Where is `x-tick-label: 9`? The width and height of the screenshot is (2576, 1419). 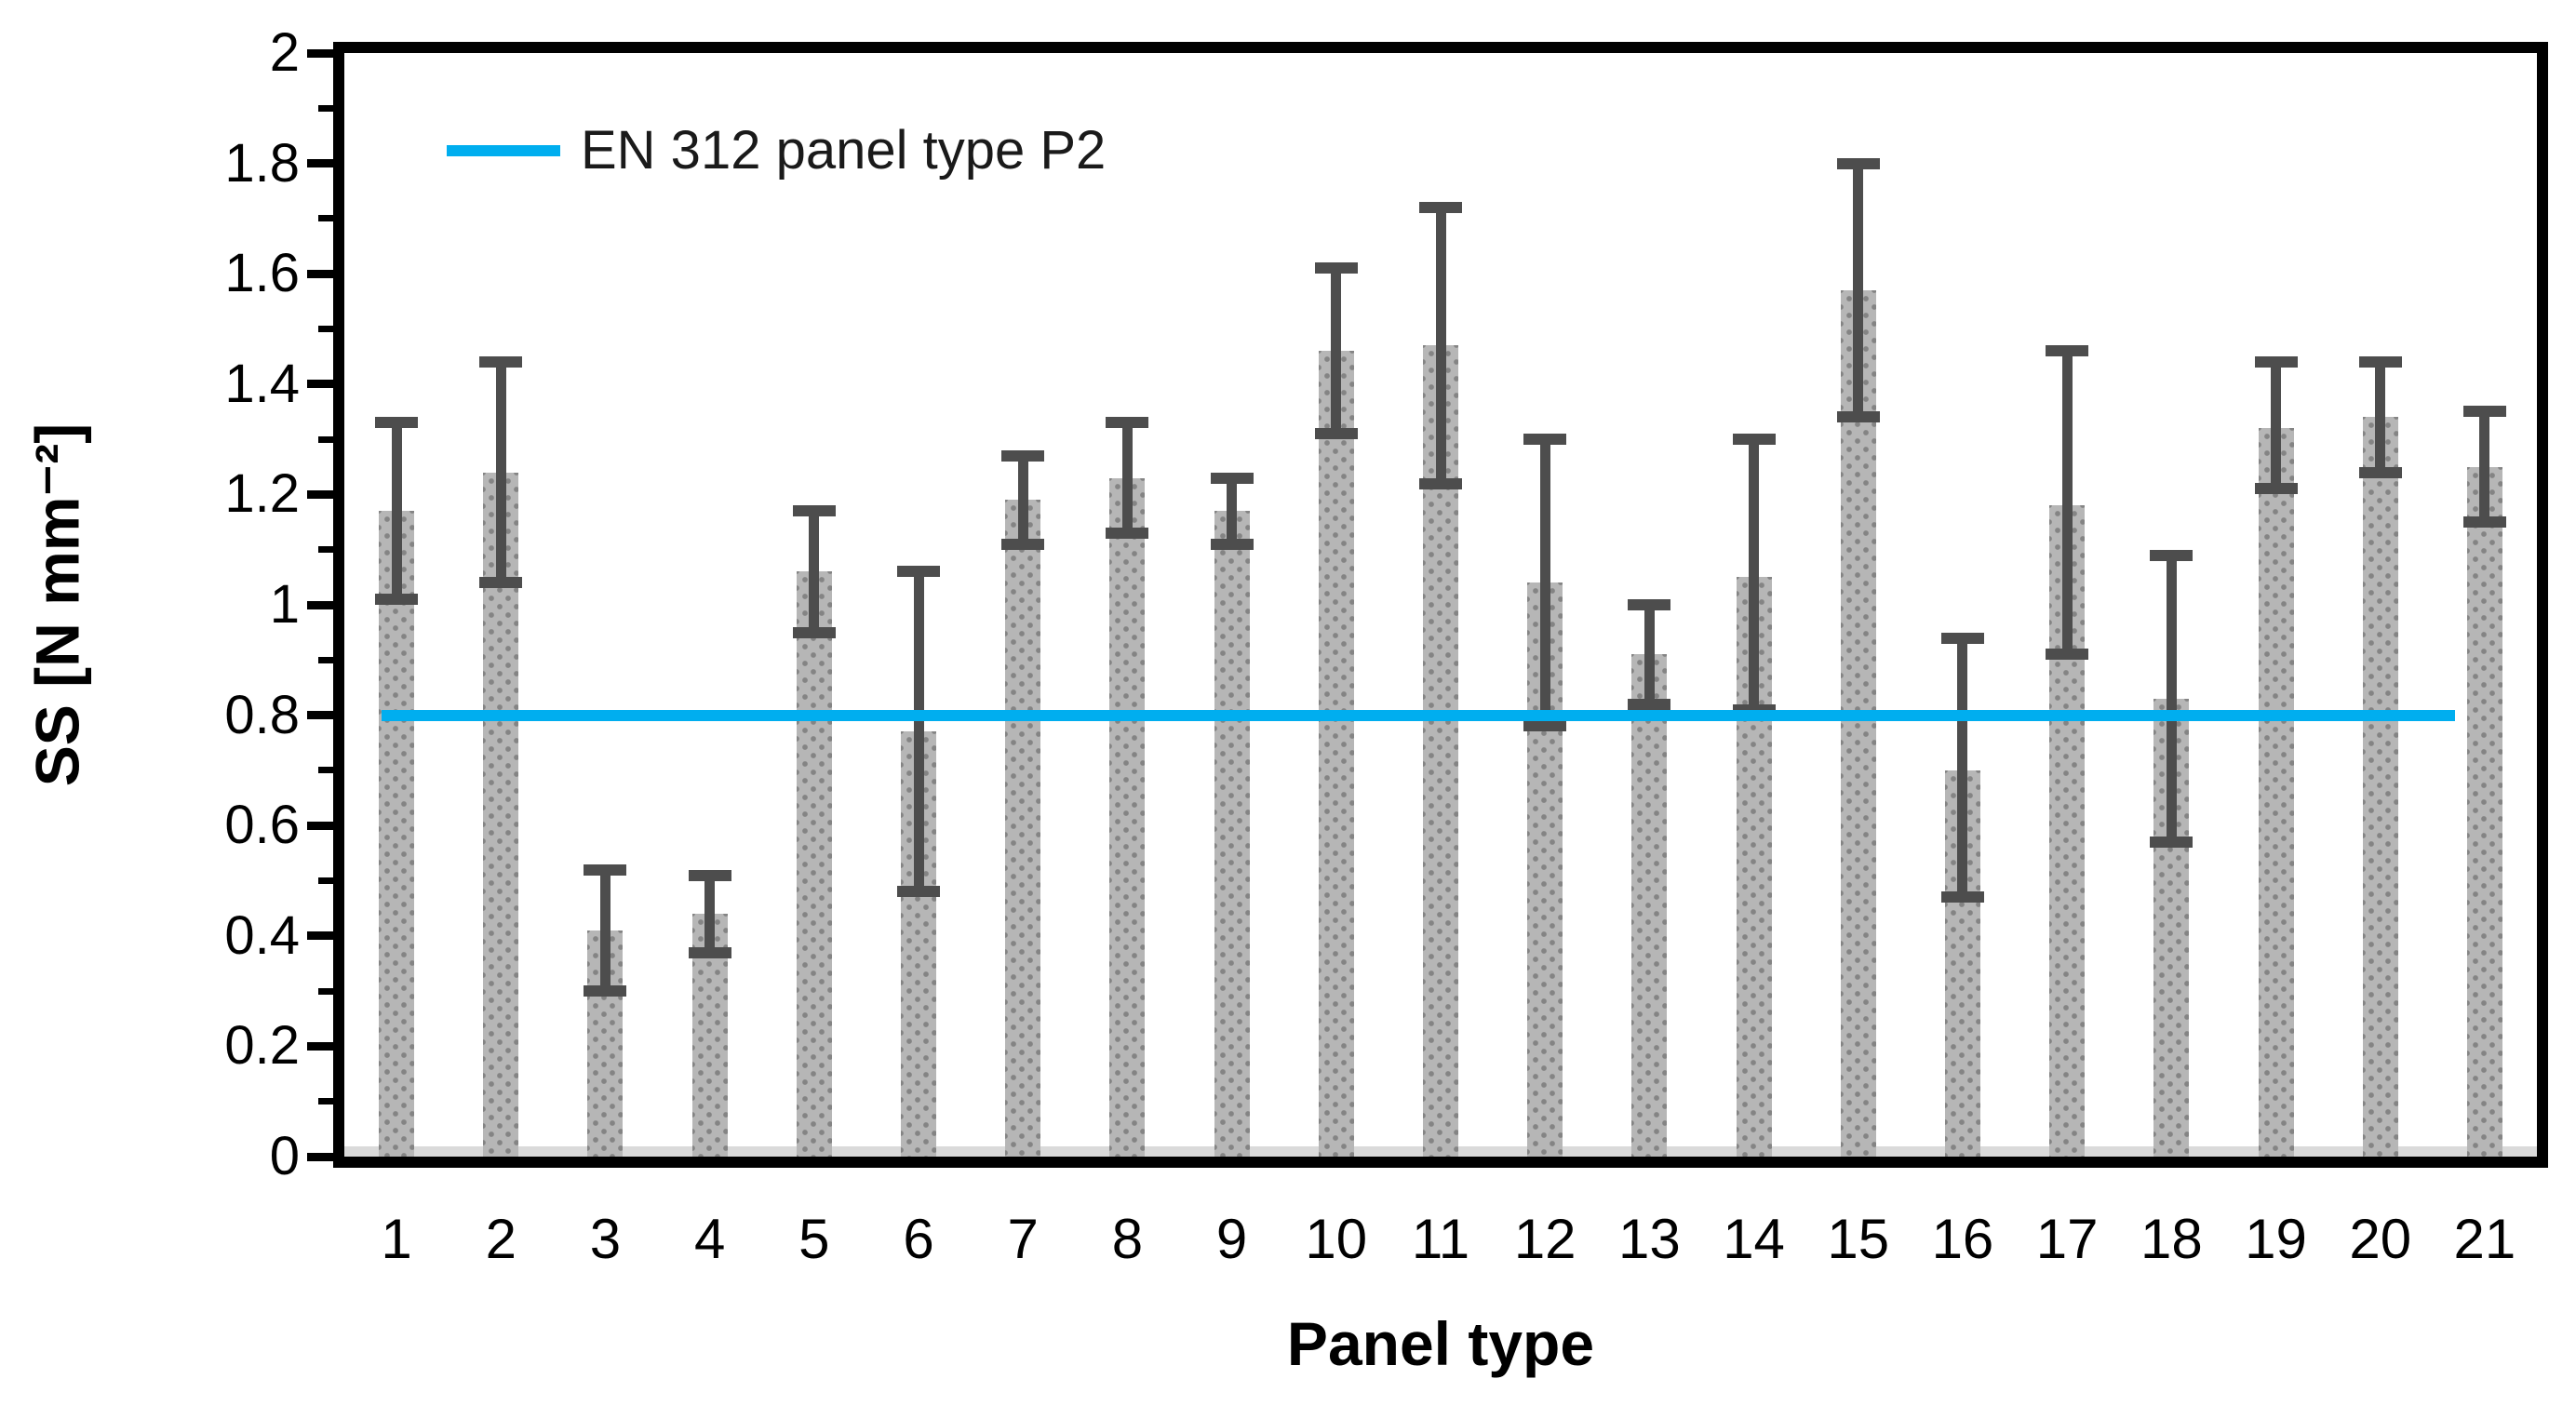 x-tick-label: 9 is located at coordinates (1231, 1239).